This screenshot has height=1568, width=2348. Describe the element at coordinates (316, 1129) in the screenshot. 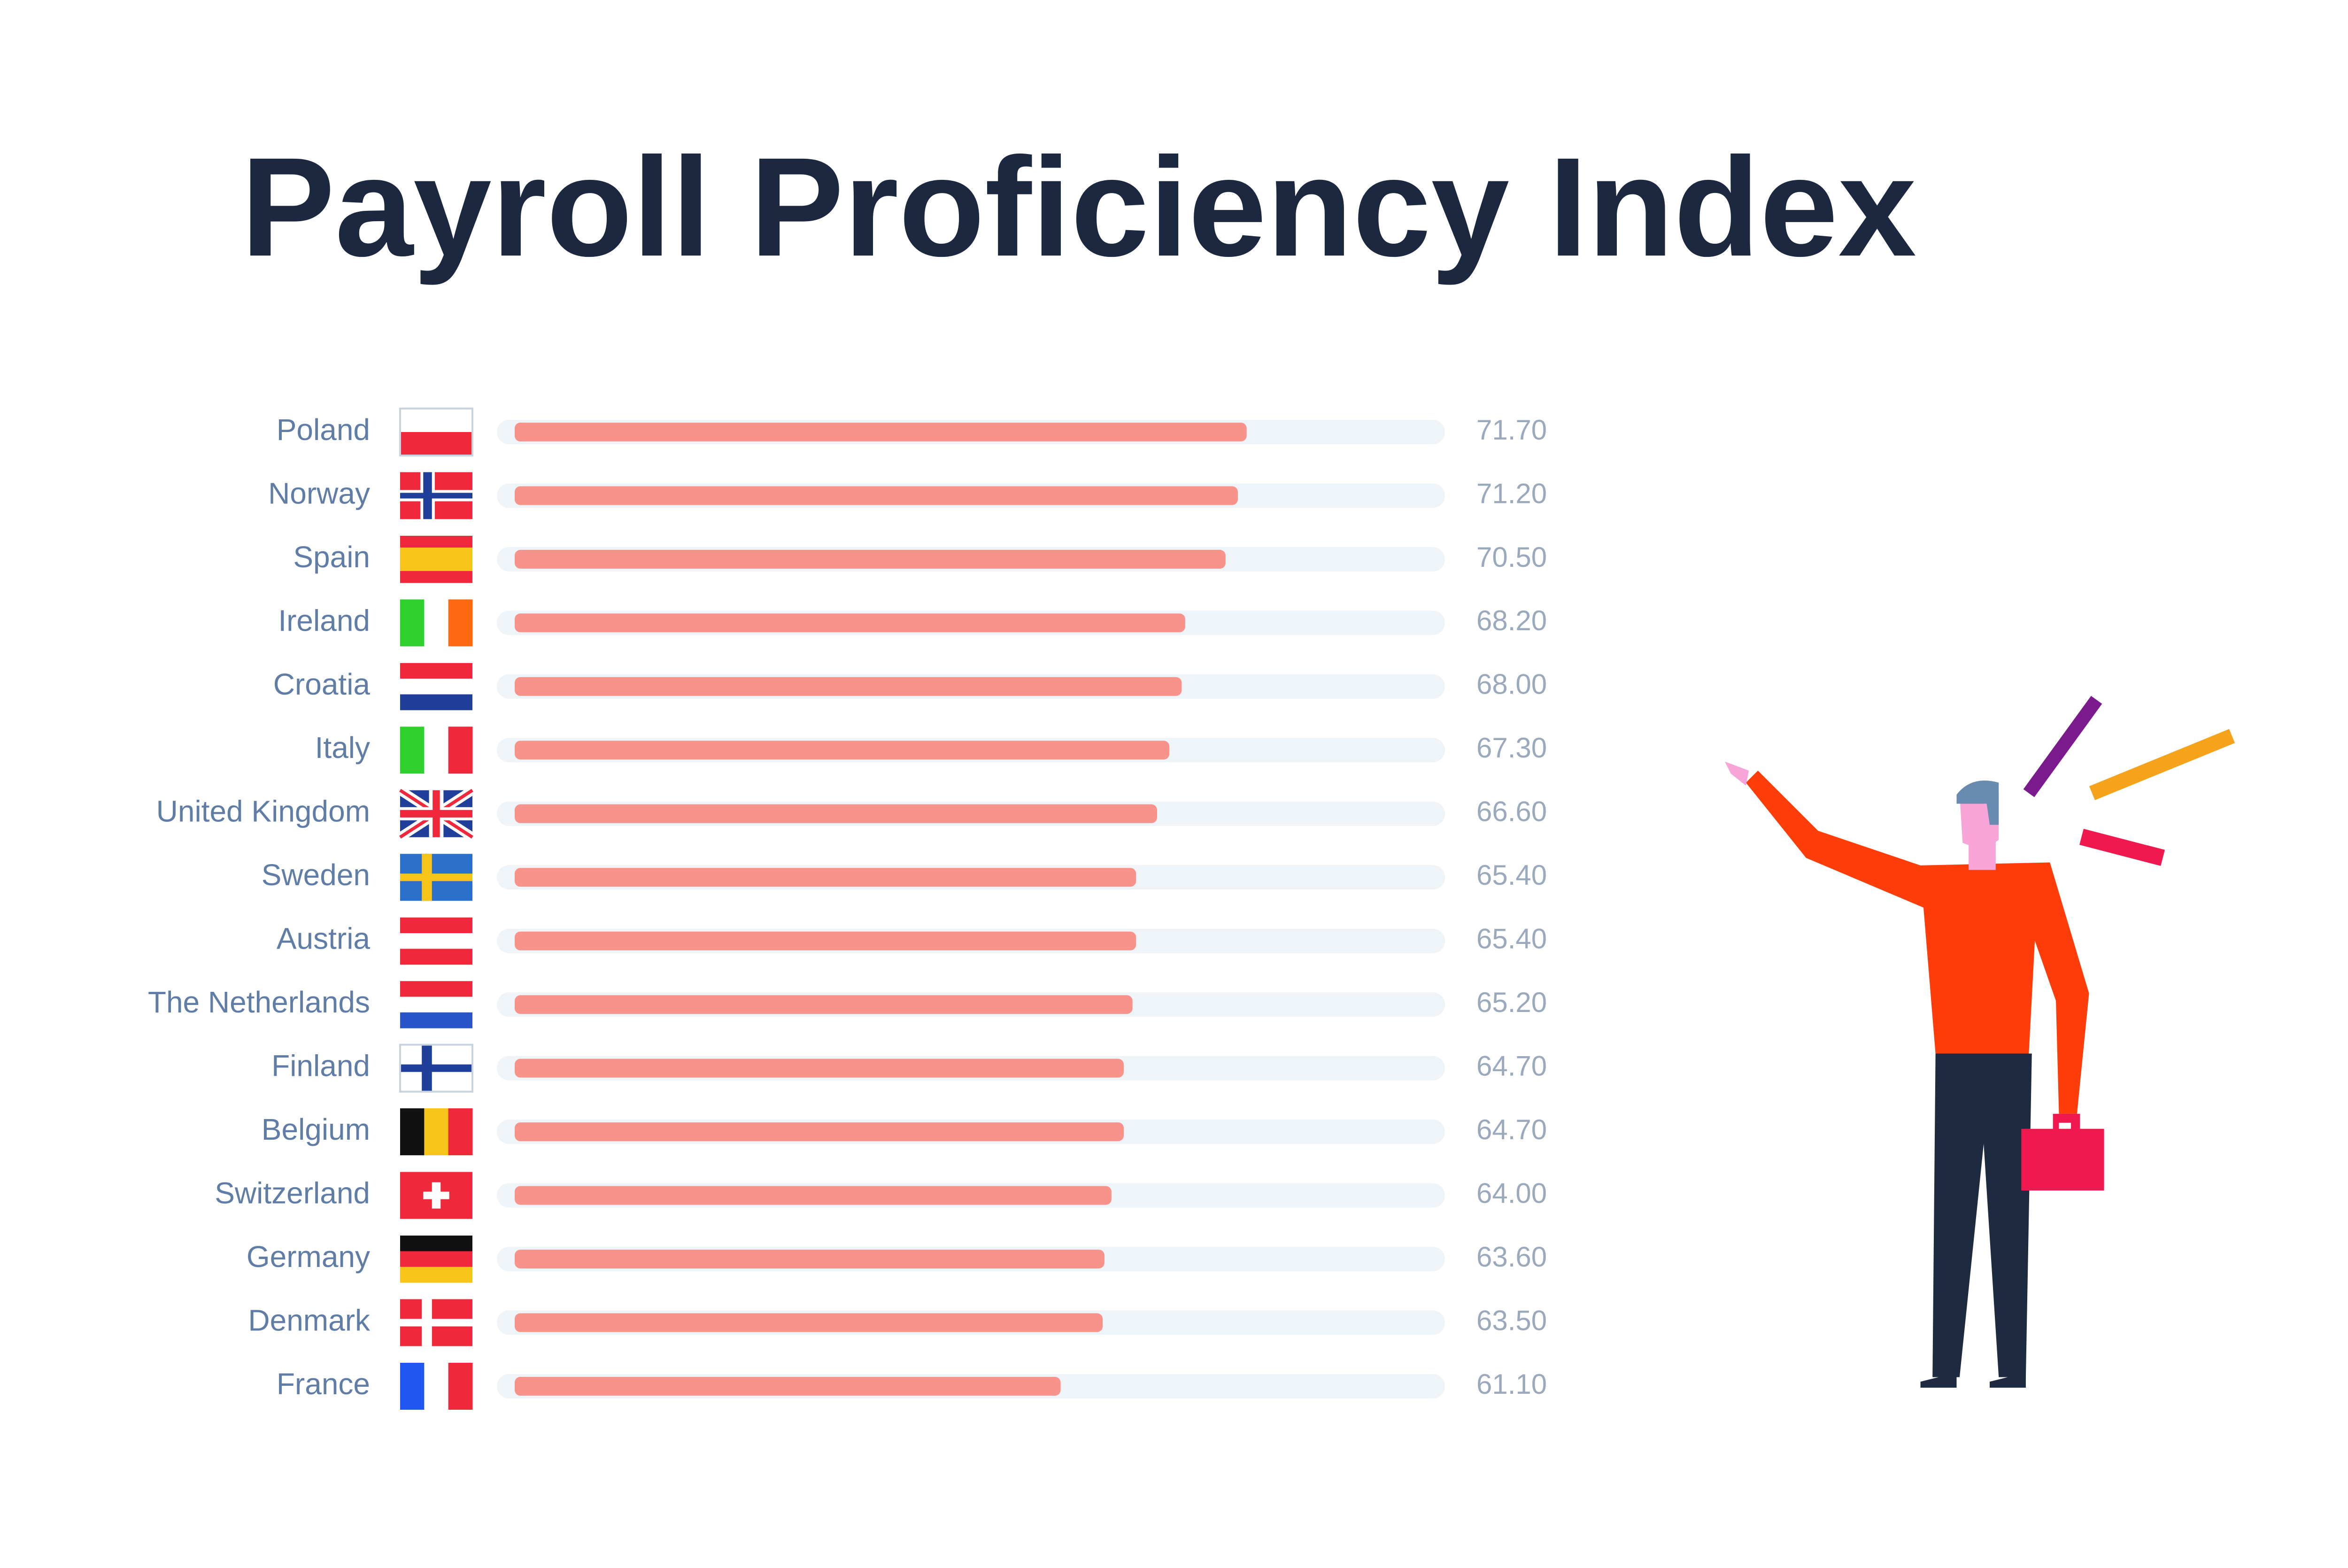

I see `category-label: Belgium` at that location.